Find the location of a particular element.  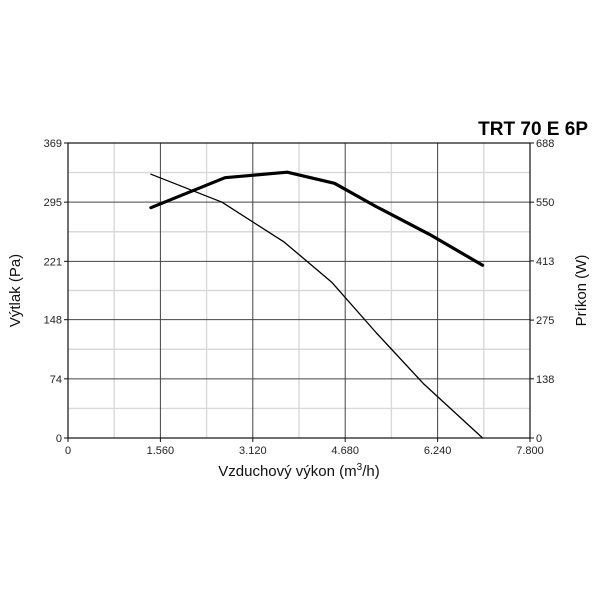

y-left-tick-label: 369 is located at coordinates (53, 144).